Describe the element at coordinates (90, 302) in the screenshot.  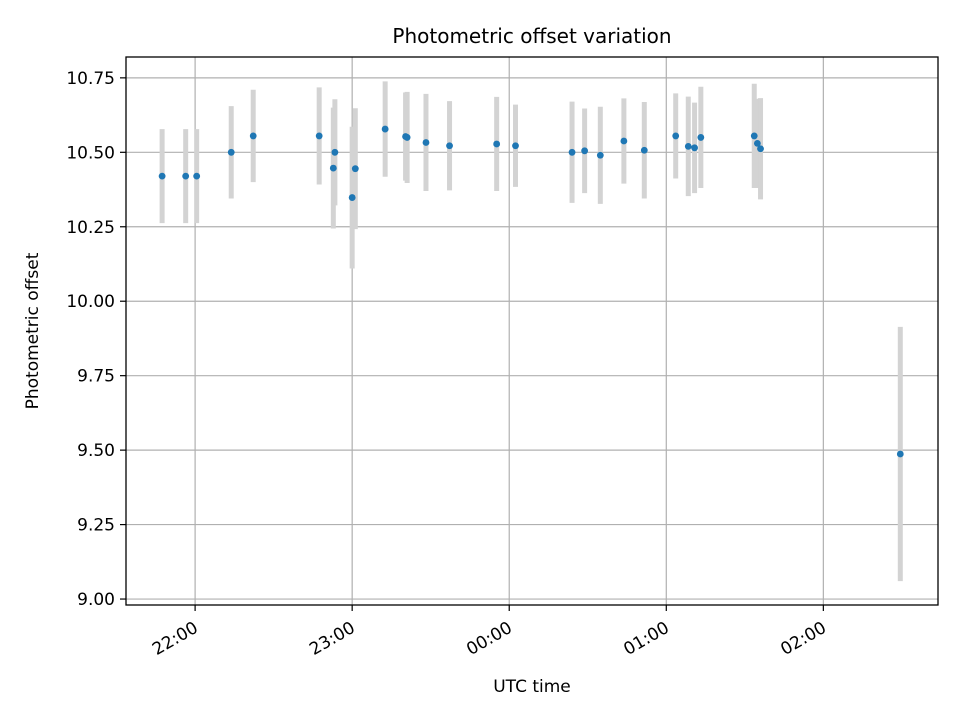
I see `y-tick-label: 10.00` at that location.